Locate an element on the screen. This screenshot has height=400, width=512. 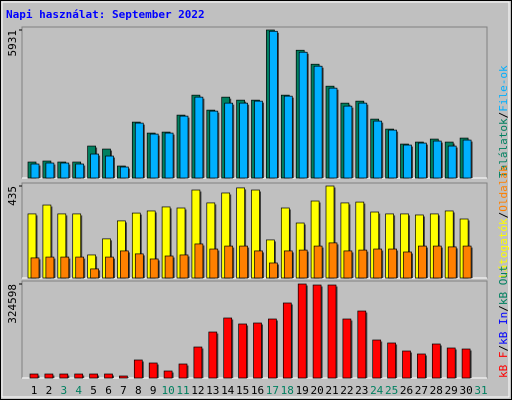
x-tick-label: 14 is located at coordinates (228, 390).